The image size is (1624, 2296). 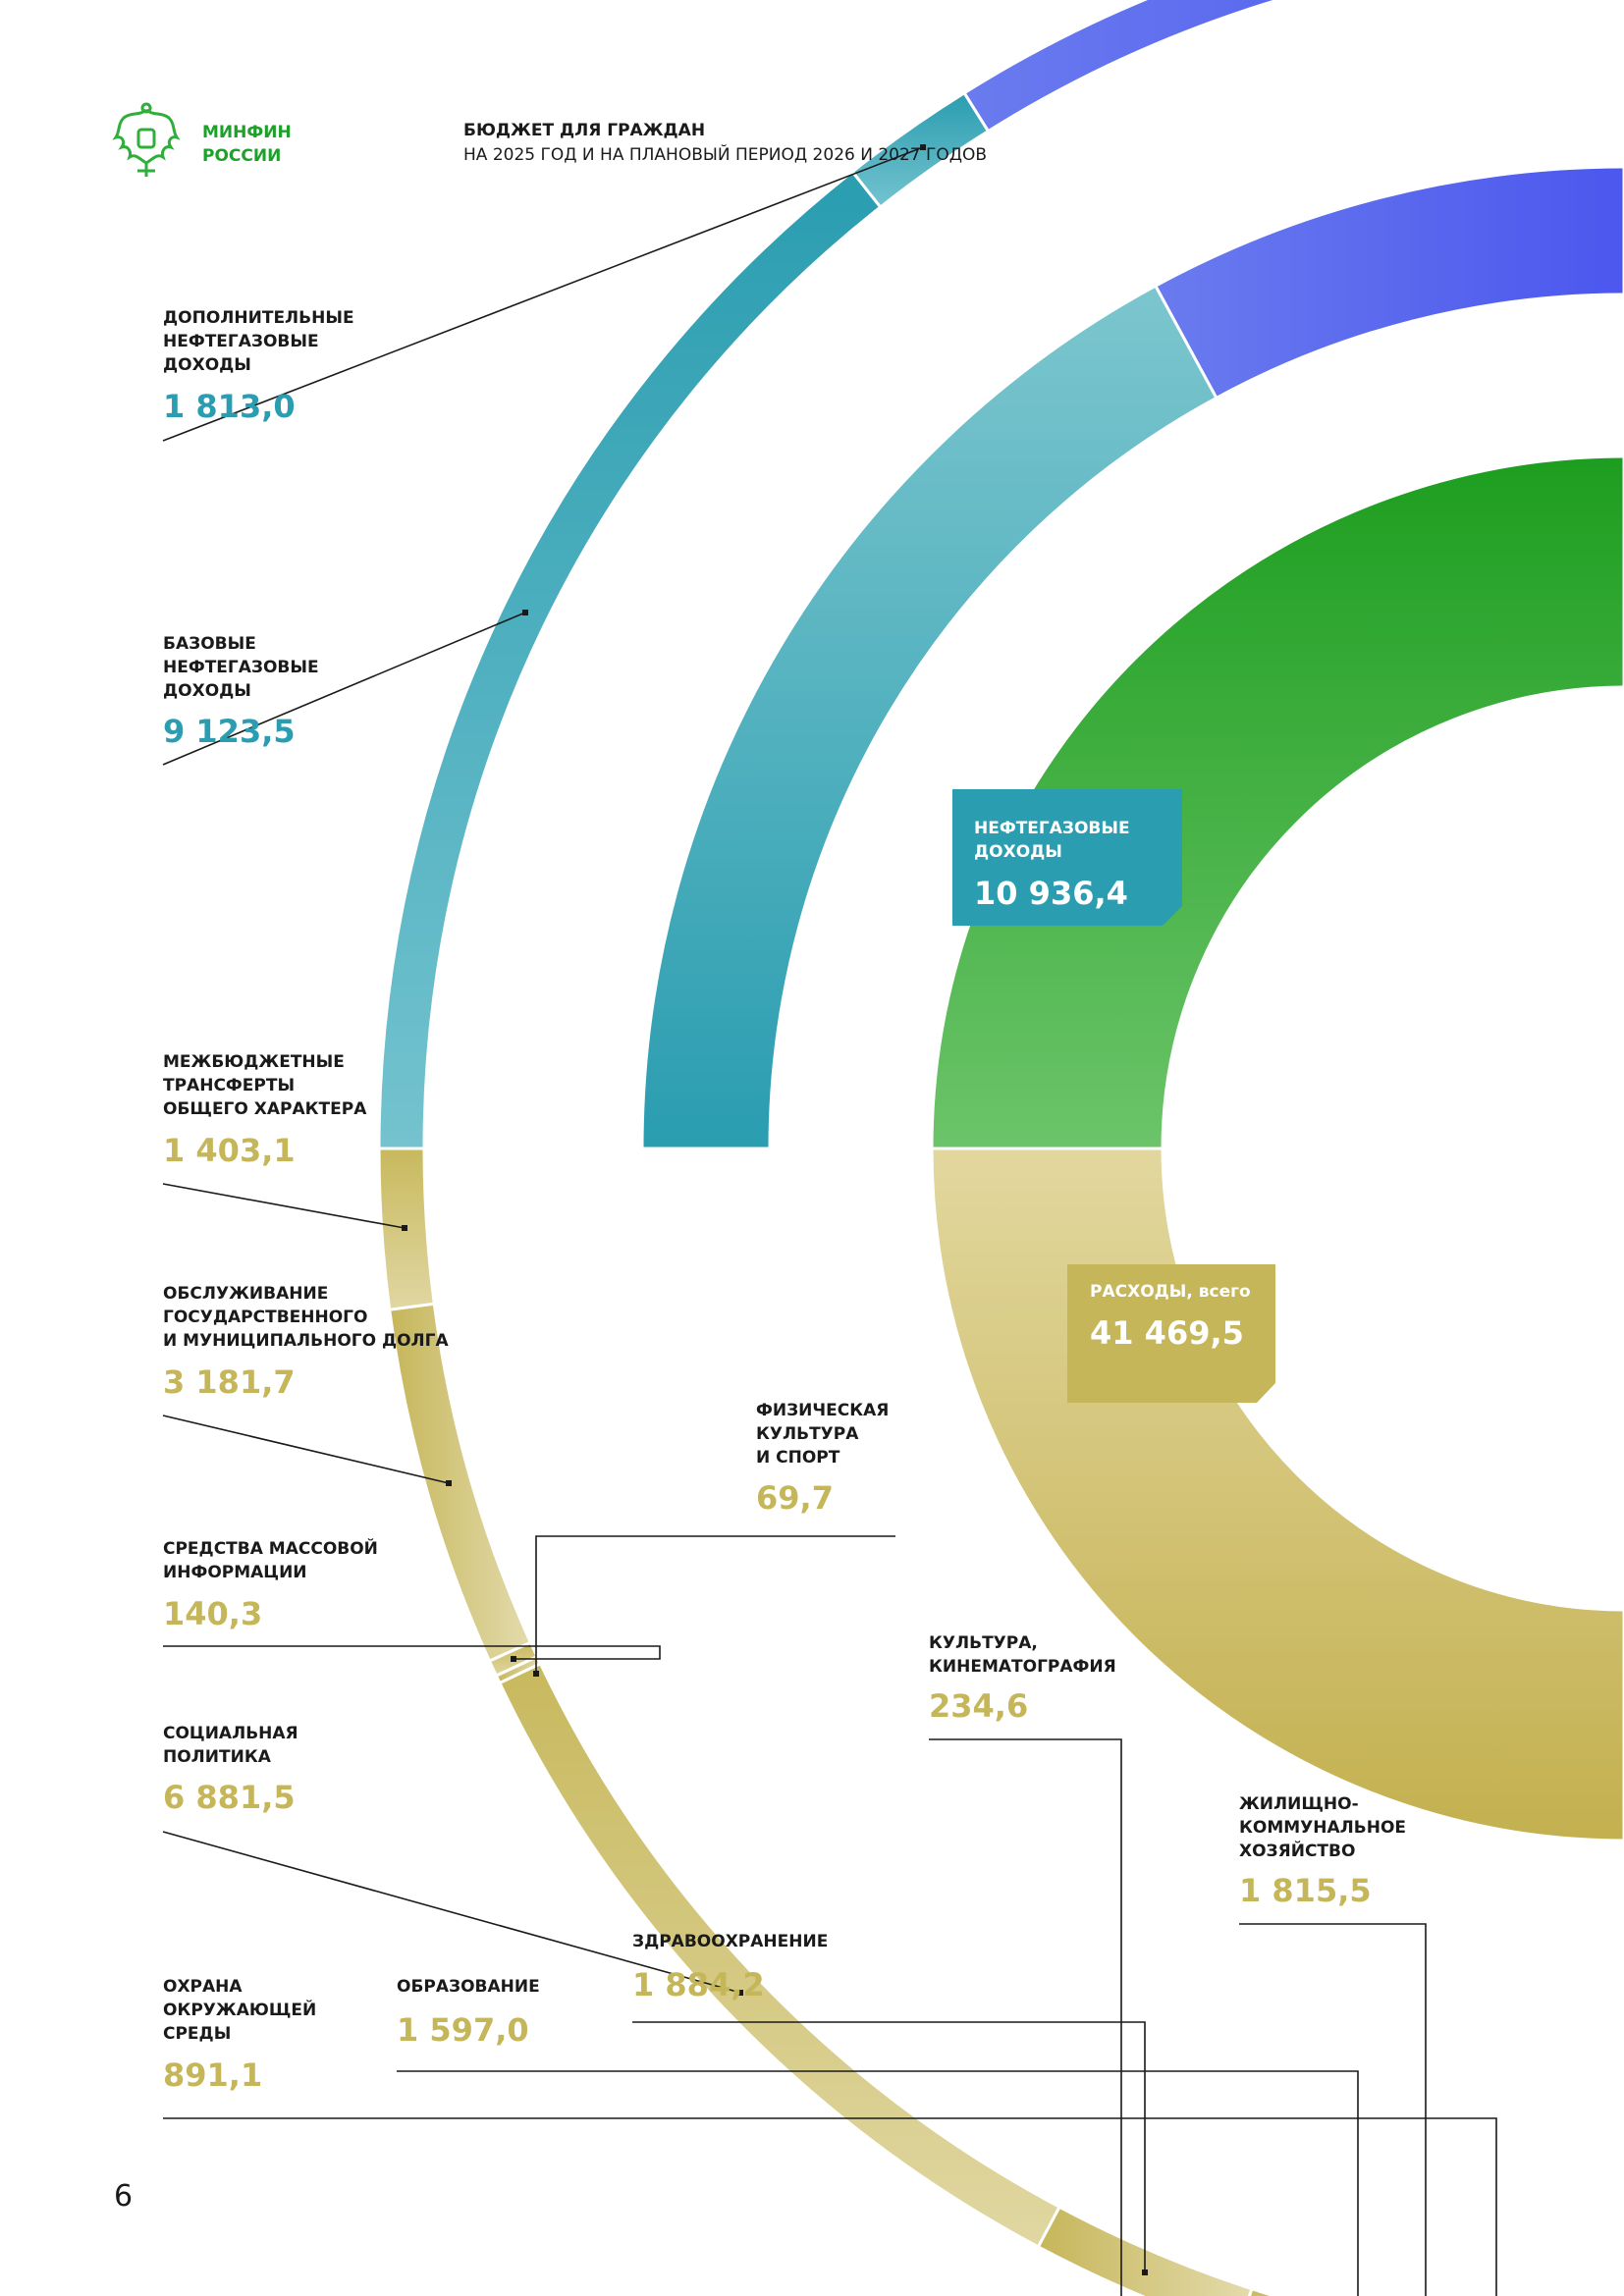 What do you see at coordinates (1170, 1292) in the screenshot?
I see `raskhody-box-label: РАСХОДЫ, всего` at bounding box center [1170, 1292].